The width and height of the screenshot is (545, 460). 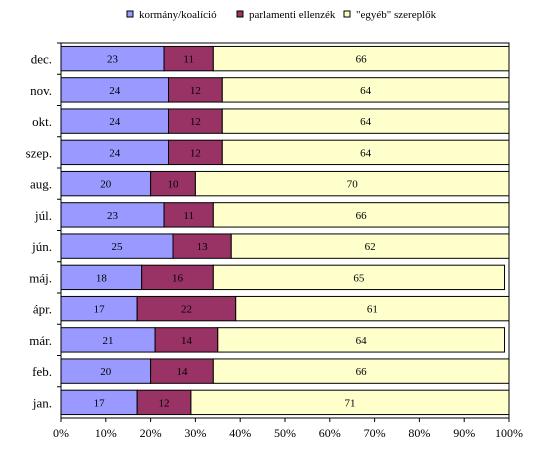 I want to click on category-label-6: júl., so click(x=43, y=215).